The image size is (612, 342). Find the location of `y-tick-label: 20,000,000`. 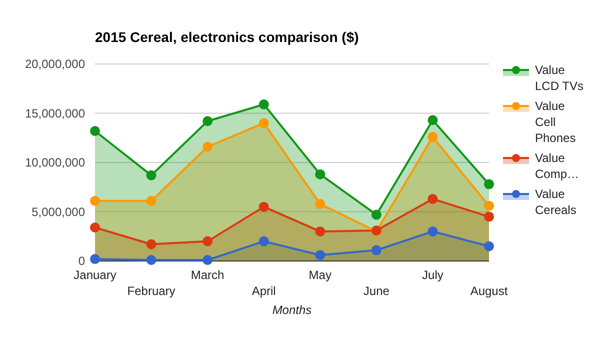

y-tick-label: 20,000,000 is located at coordinates (55, 64).